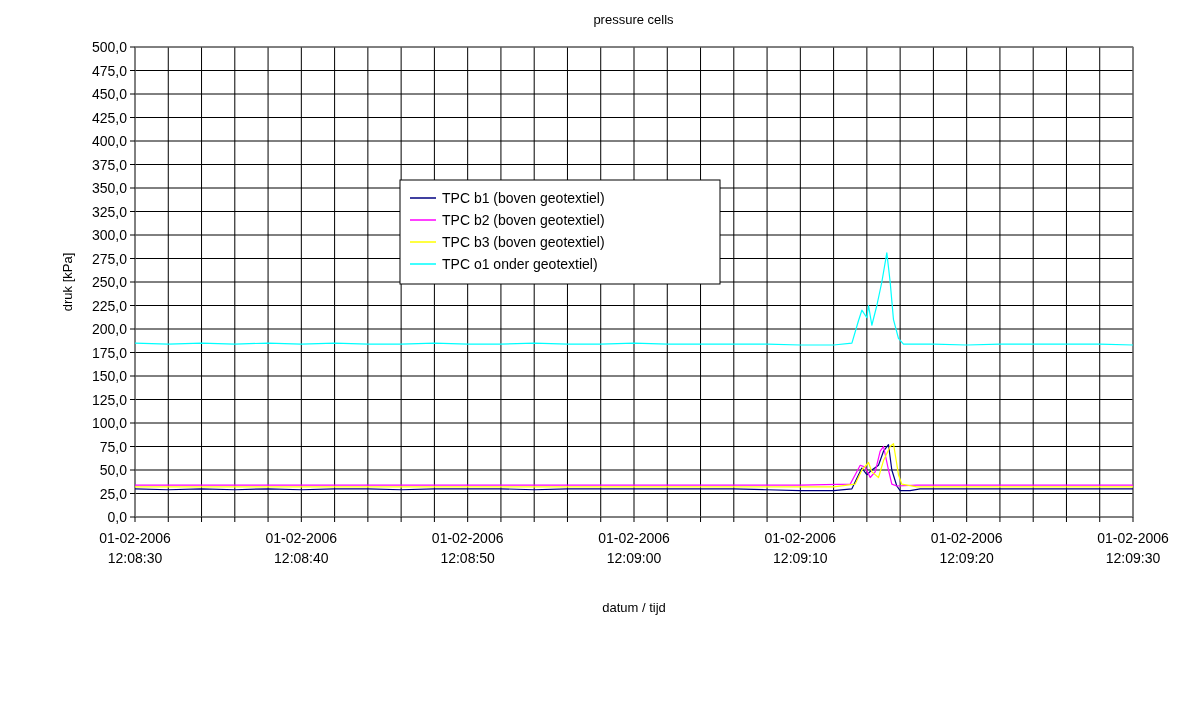 This screenshot has height=728, width=1199. What do you see at coordinates (113, 493) in the screenshot?
I see `y-tick-label: 25,0` at bounding box center [113, 493].